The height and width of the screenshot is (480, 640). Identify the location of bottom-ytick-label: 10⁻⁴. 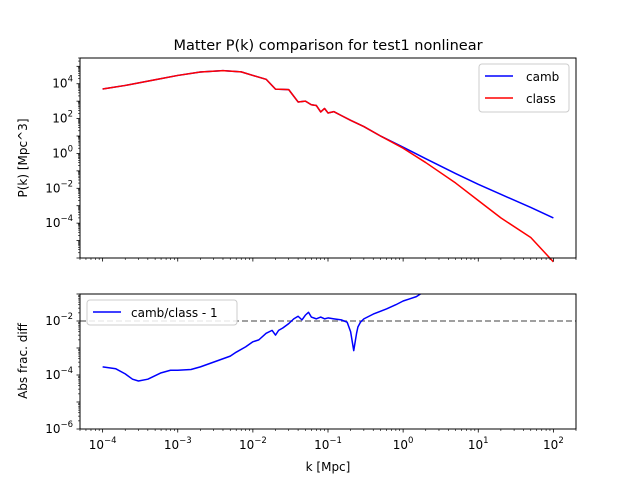
(59, 374).